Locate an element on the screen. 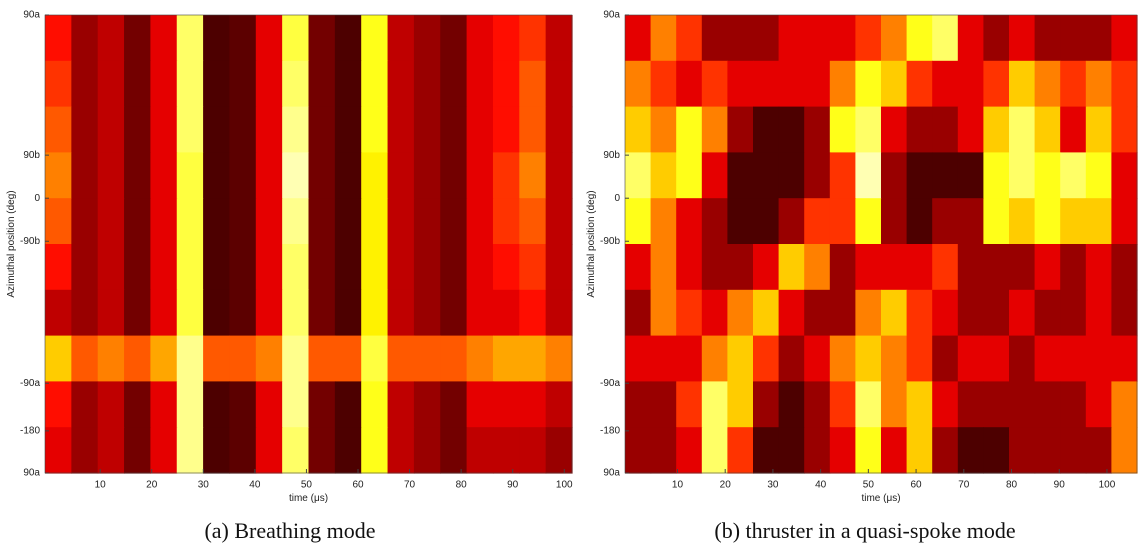 The image size is (1143, 552). x-tick-label: 80 is located at coordinates (462, 485).